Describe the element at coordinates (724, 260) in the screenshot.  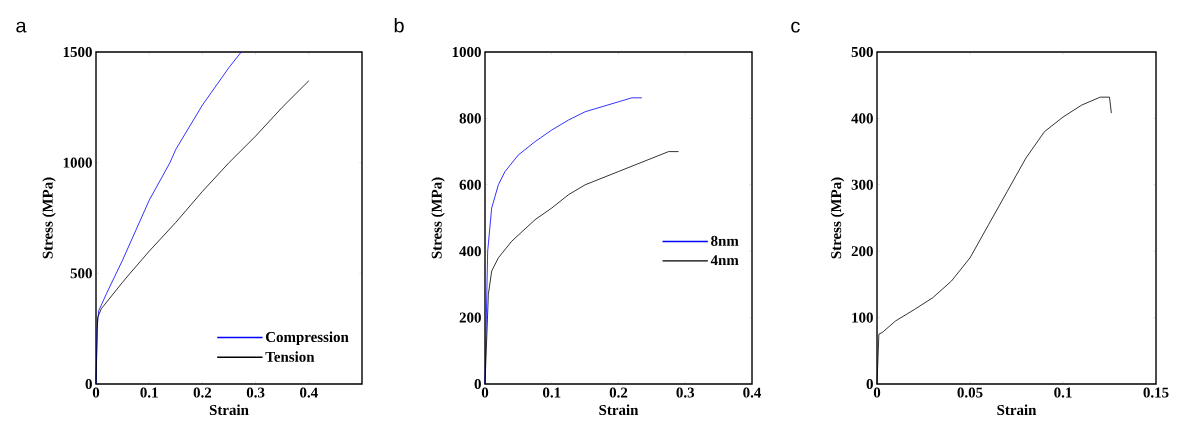
I see `legend-label: 4nm` at that location.